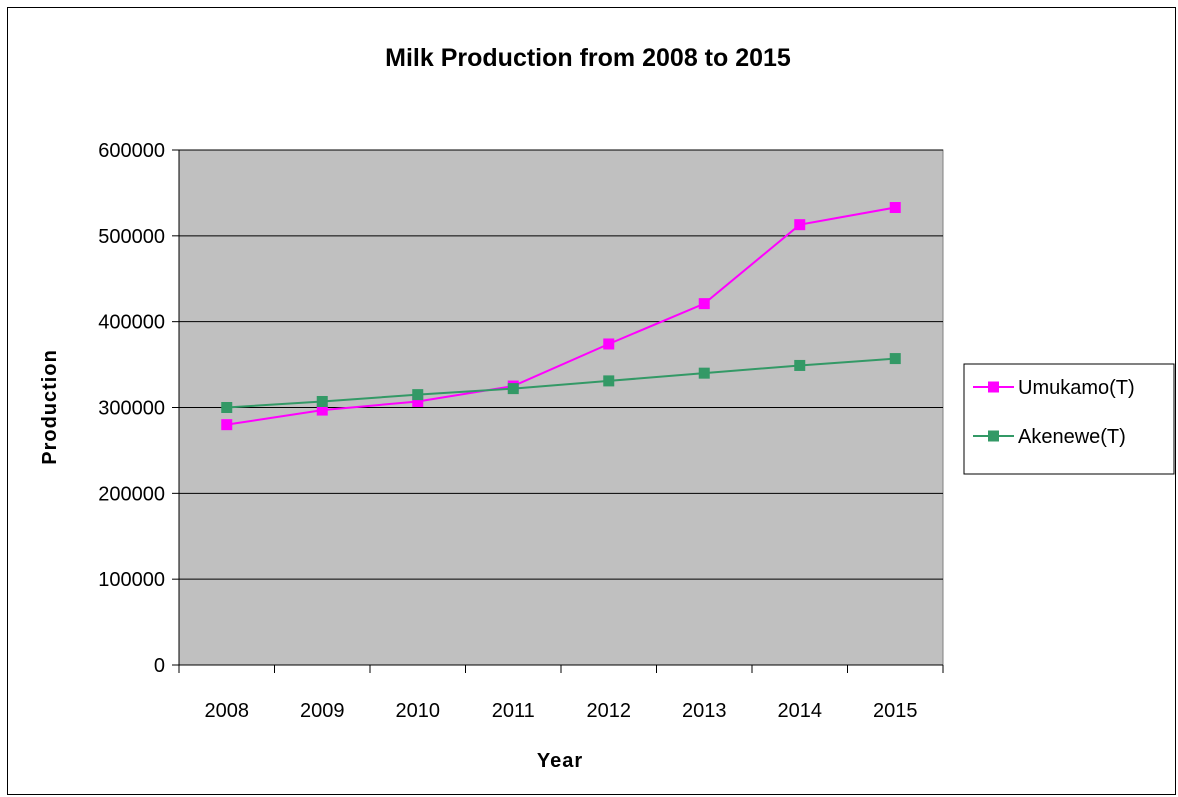  I want to click on y-axis-title: Production, so click(50, 407).